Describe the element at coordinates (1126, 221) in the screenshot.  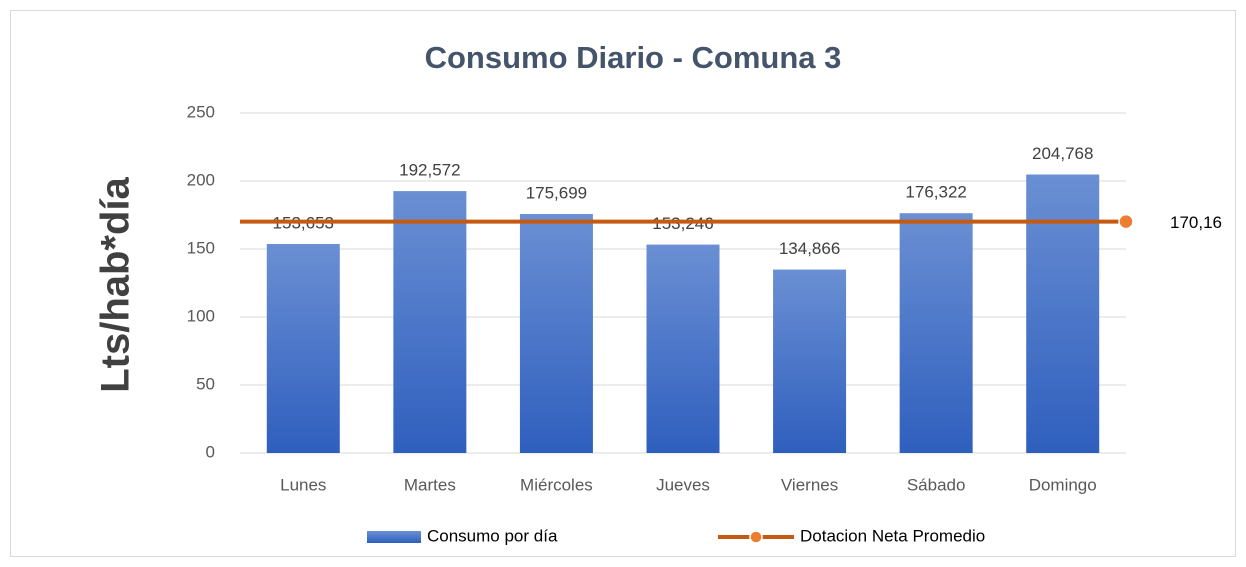
I see `reference-marker` at that location.